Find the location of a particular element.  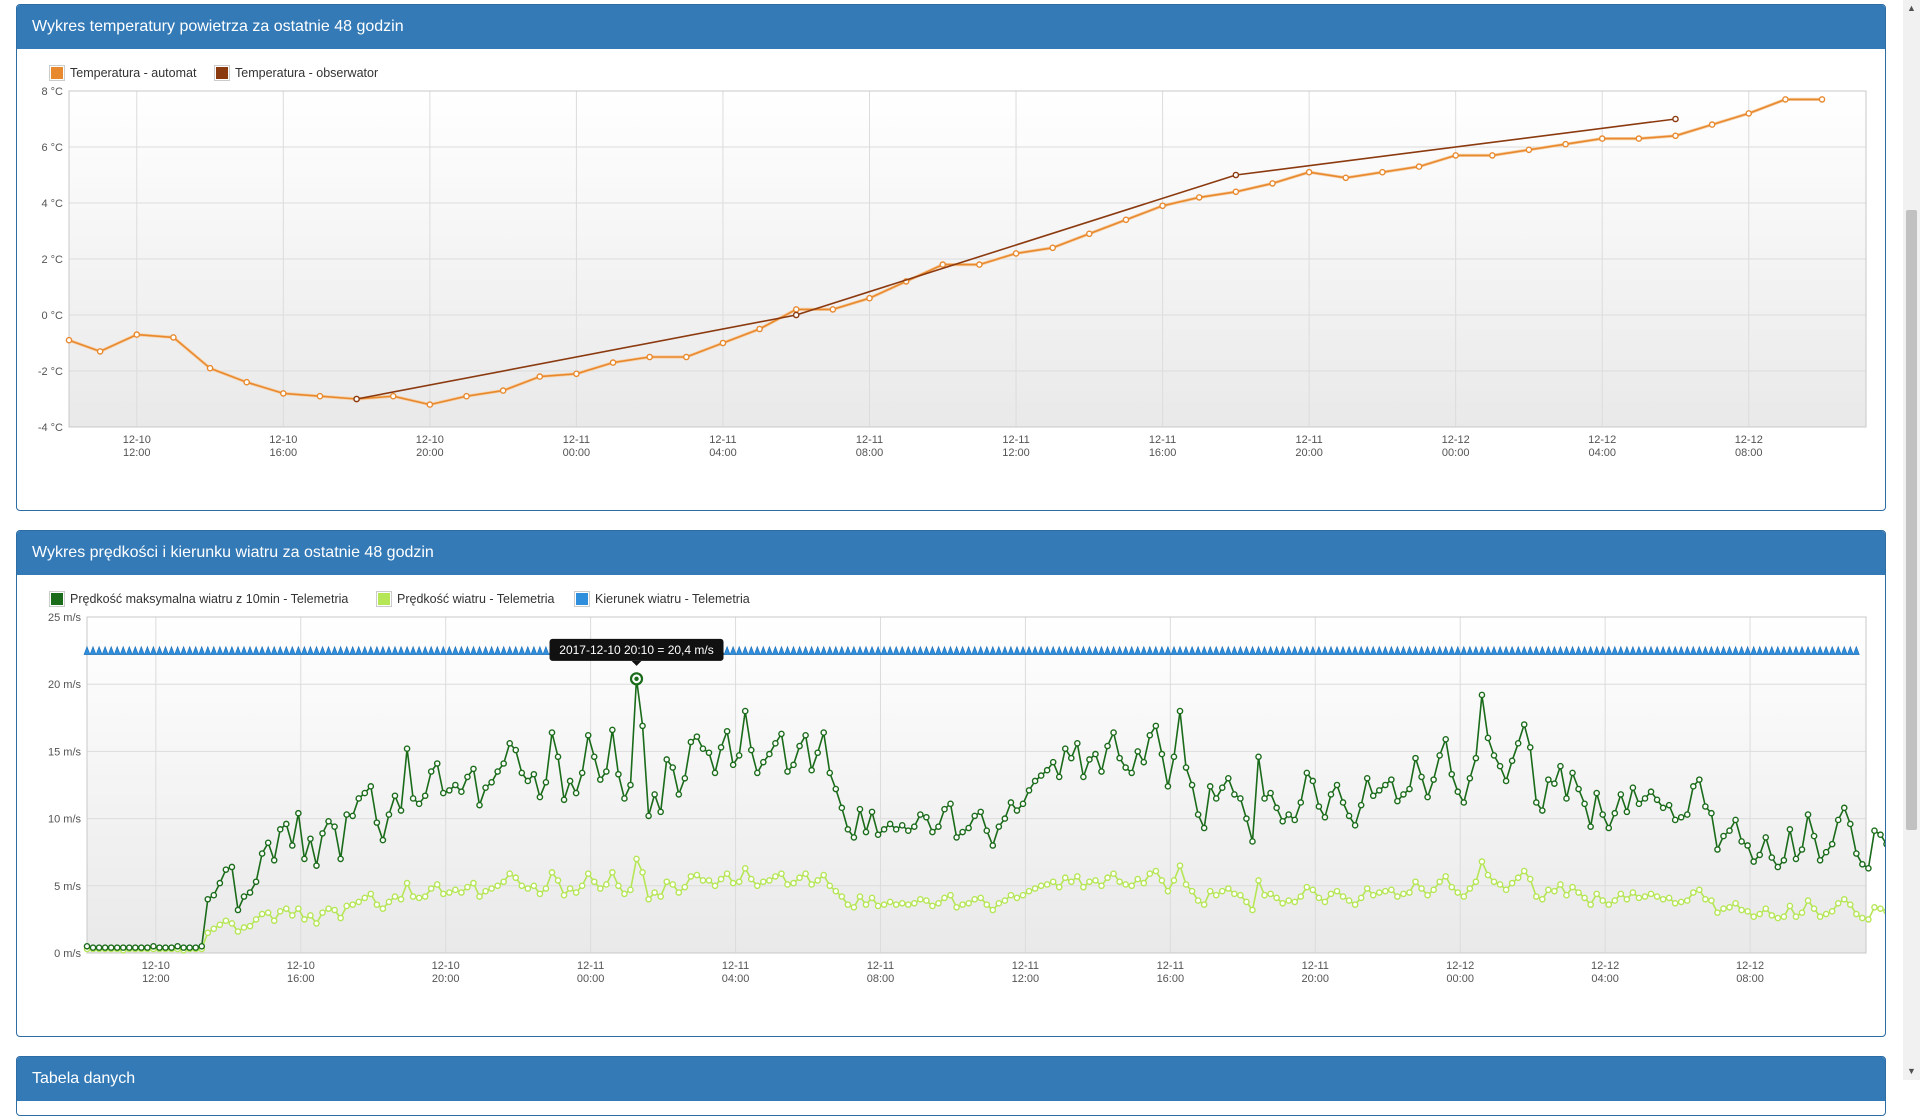

temp-x-tick-date: 12-12 is located at coordinates (1749, 440).